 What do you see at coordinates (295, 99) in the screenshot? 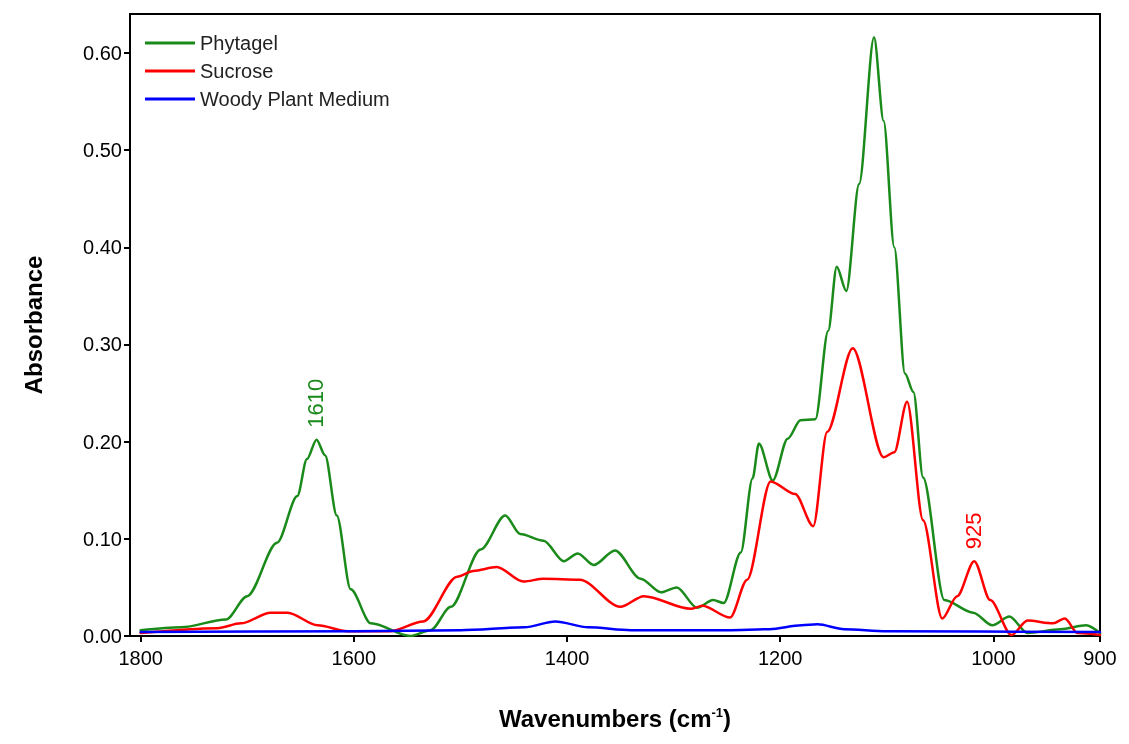
I see `legend-label: Woody Plant Medium` at bounding box center [295, 99].